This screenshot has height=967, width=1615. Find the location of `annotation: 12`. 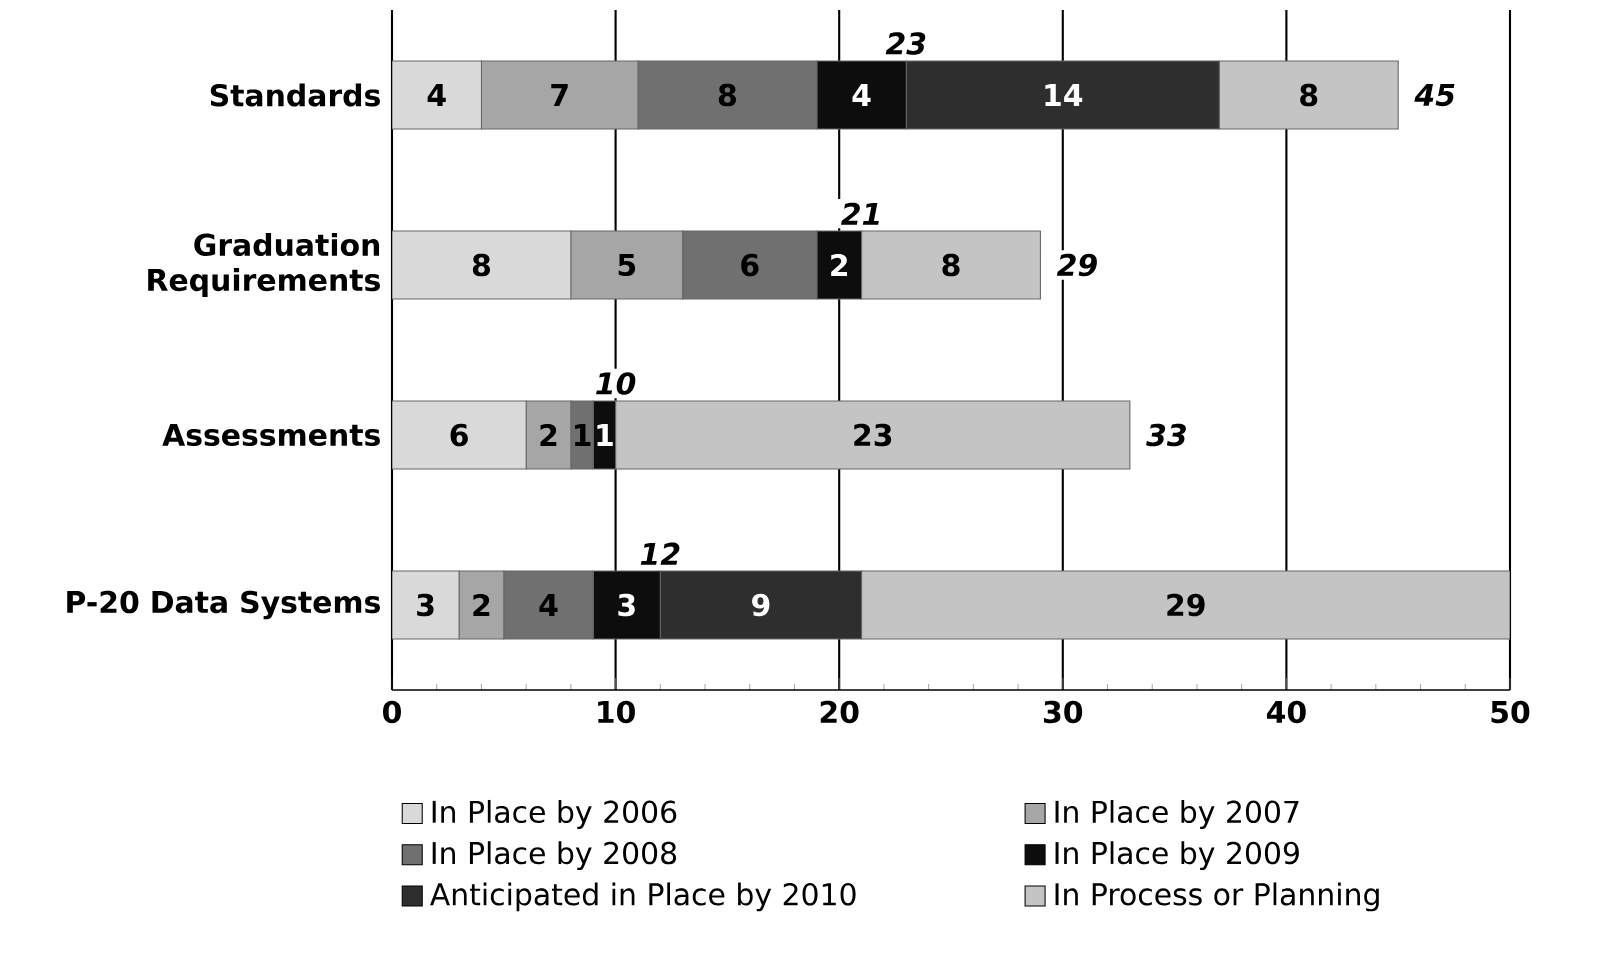

annotation: 12 is located at coordinates (660, 553).